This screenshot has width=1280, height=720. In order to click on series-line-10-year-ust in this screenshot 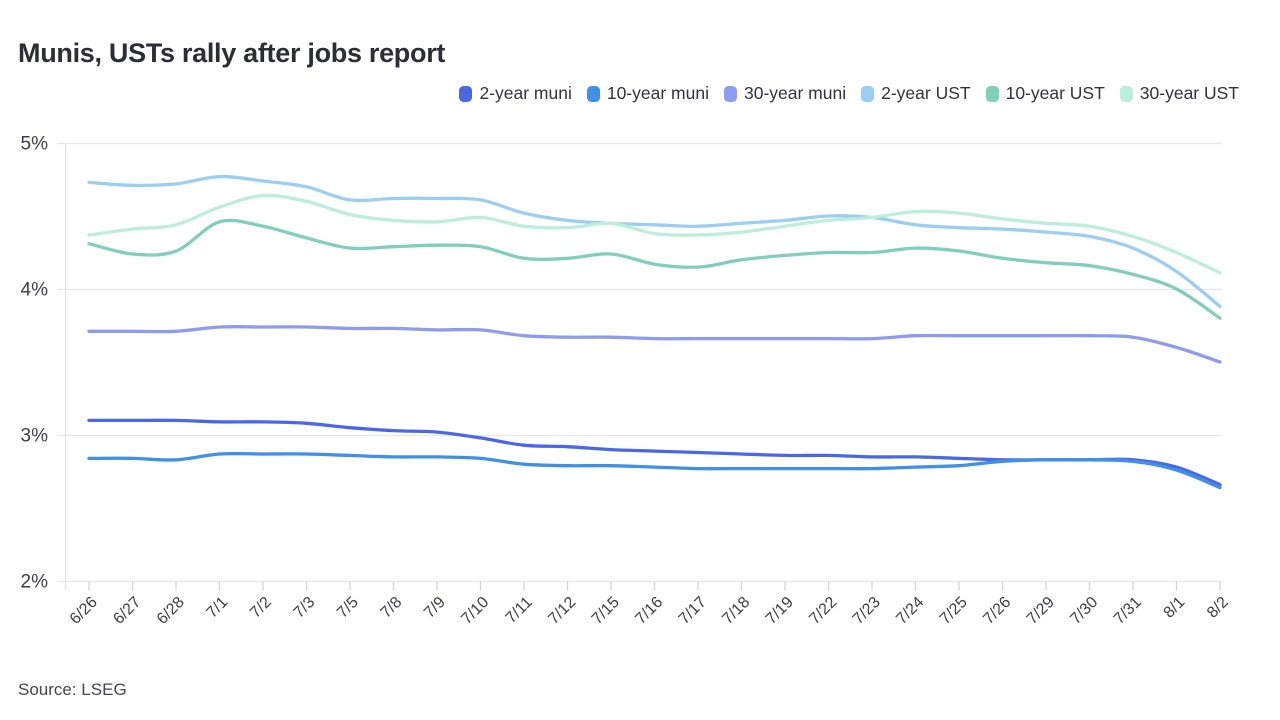, I will do `click(654, 269)`.